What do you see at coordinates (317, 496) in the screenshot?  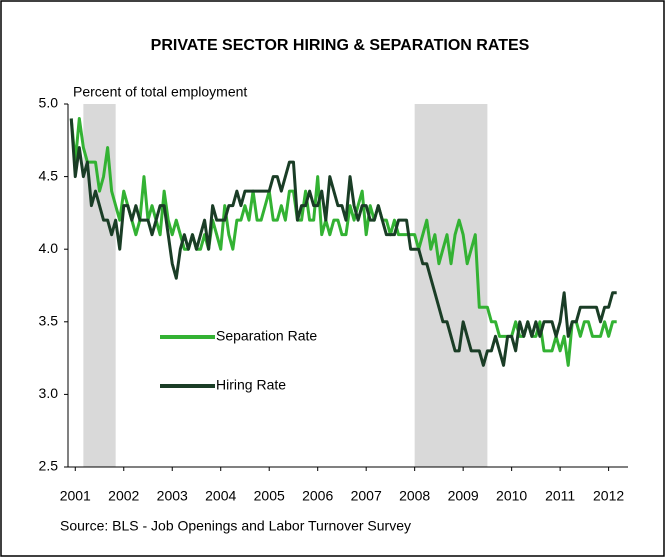 I see `x-tick-label: 2006` at bounding box center [317, 496].